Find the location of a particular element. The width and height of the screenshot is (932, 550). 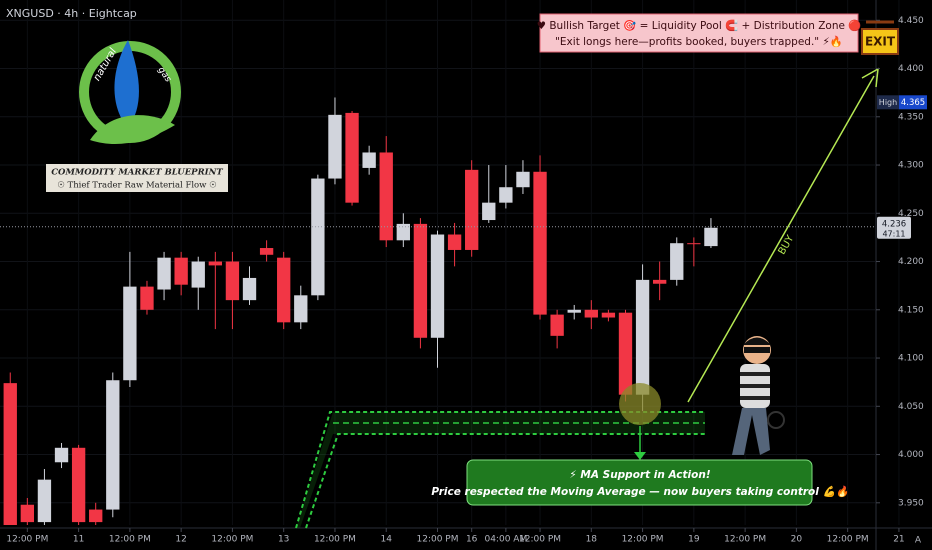

thief-keys is located at coordinates (776, 420).